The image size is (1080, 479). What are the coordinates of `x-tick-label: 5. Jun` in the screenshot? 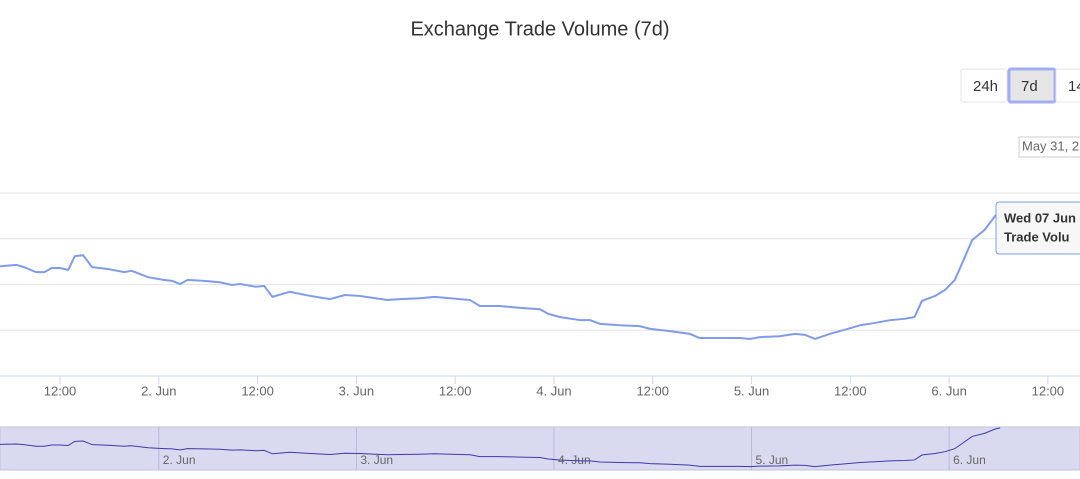 It's located at (751, 390).